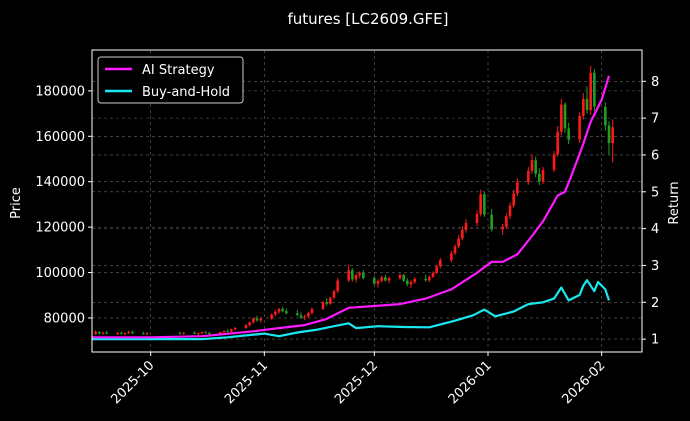  What do you see at coordinates (655, 229) in the screenshot?
I see `y2-tick-label: 4` at bounding box center [655, 229].